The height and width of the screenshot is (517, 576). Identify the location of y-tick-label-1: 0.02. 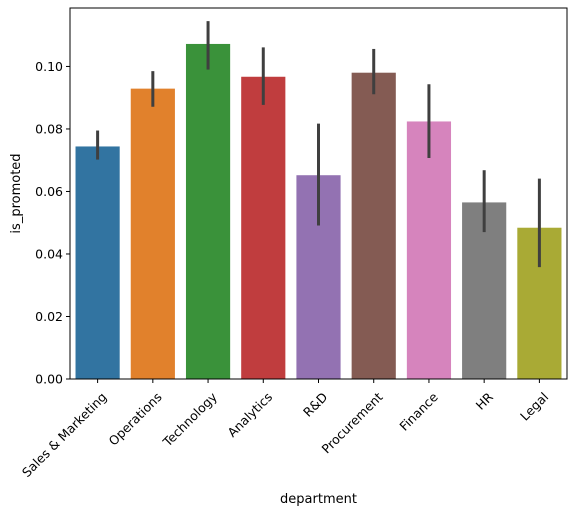
(49, 316).